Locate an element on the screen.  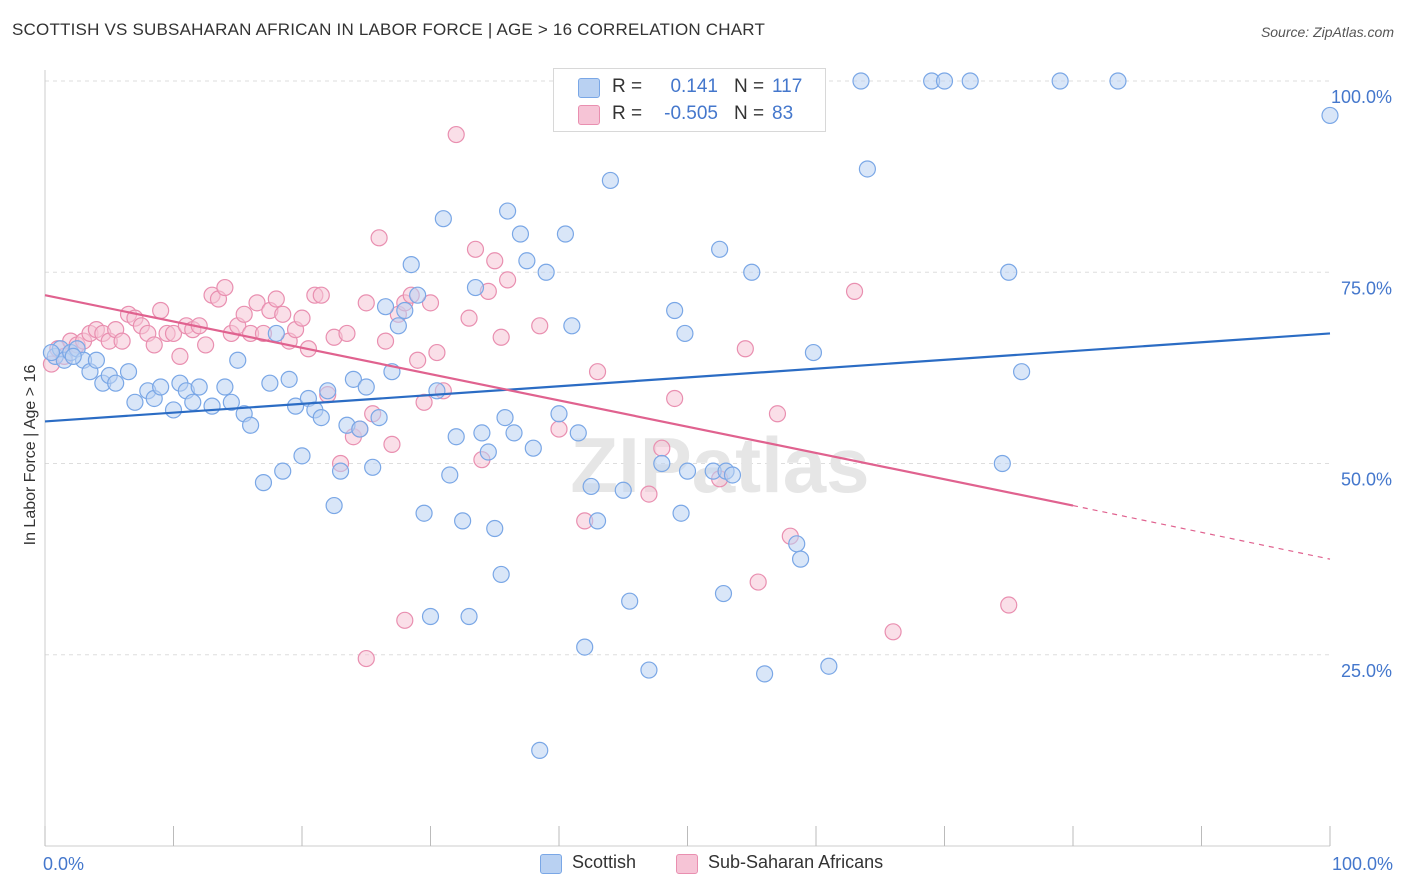
legend: R = 0.141 N = 117 R = -0.505 N = 83 is located at coordinates (689, 100).